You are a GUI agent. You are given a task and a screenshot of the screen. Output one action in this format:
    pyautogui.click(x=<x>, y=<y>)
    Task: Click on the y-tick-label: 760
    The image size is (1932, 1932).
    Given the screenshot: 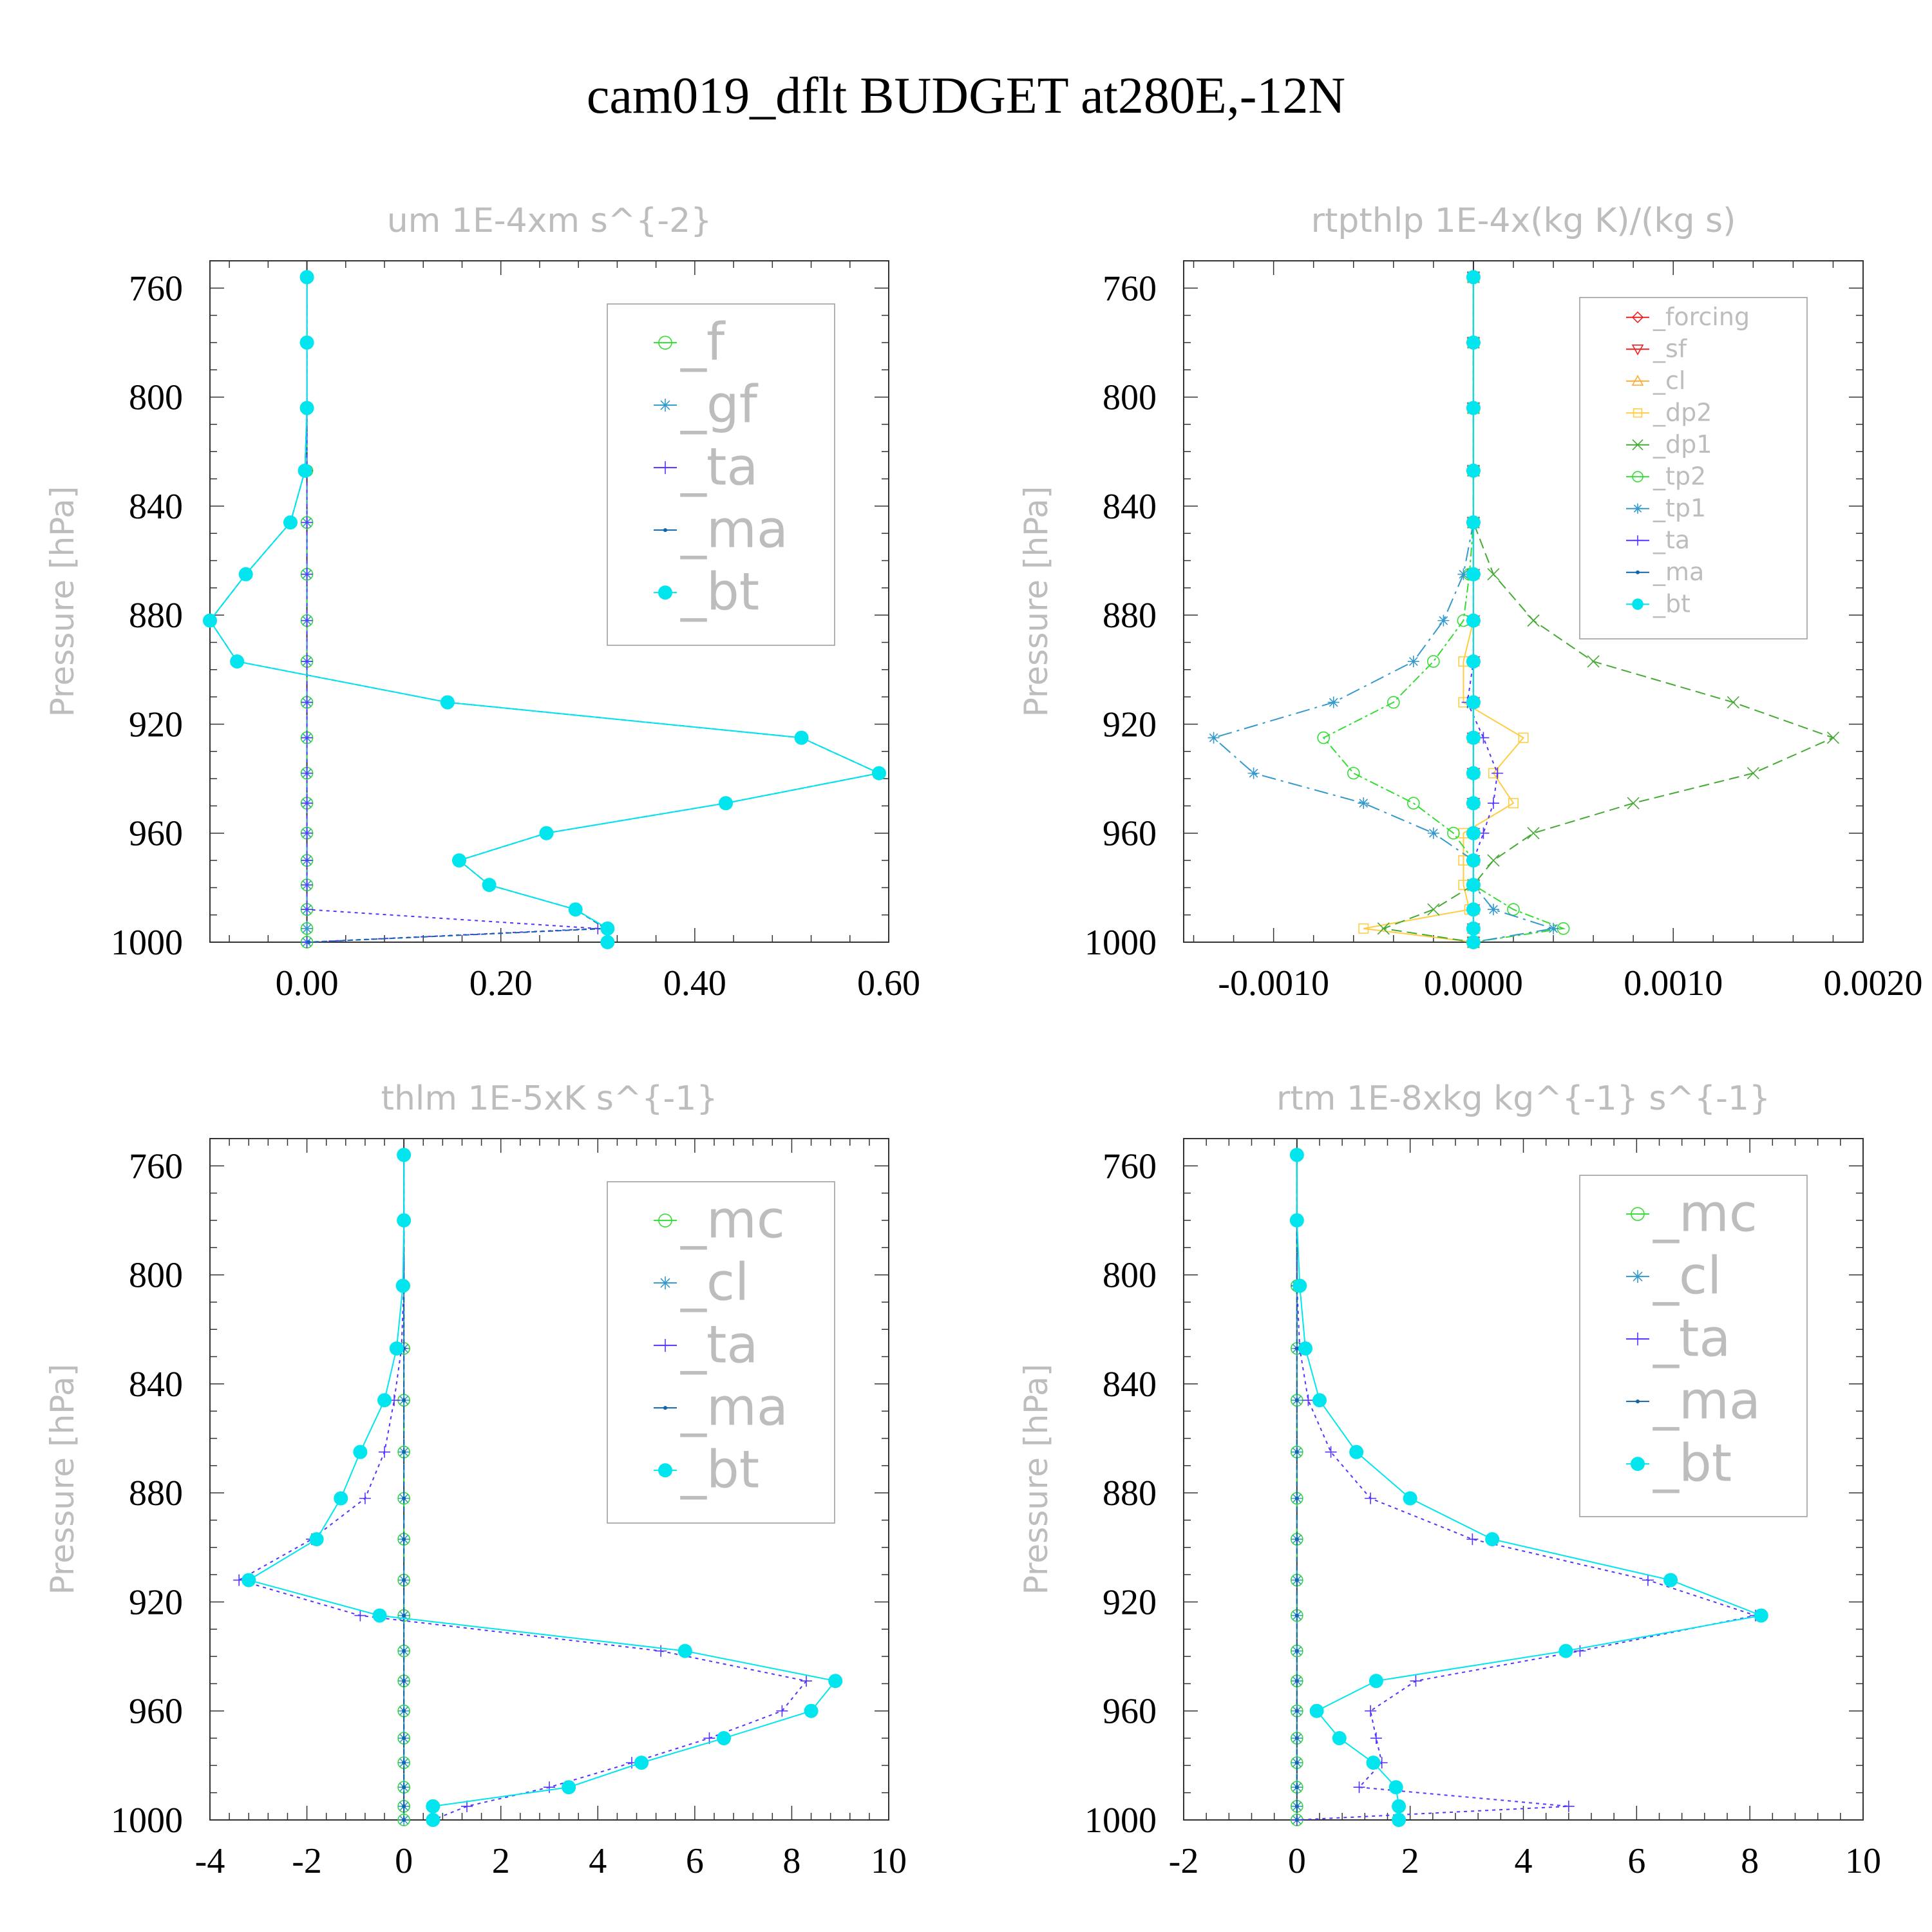 What is the action you would take?
    pyautogui.click(x=156, y=1166)
    